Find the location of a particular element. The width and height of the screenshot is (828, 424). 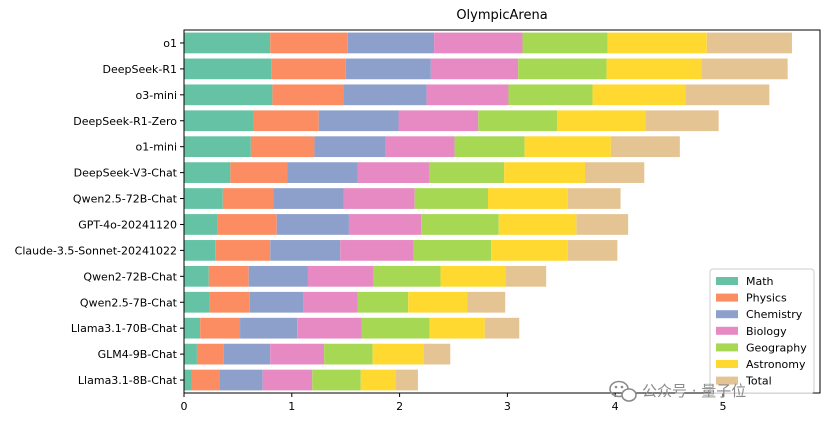

legend-swatch-physics is located at coordinates (727, 297).